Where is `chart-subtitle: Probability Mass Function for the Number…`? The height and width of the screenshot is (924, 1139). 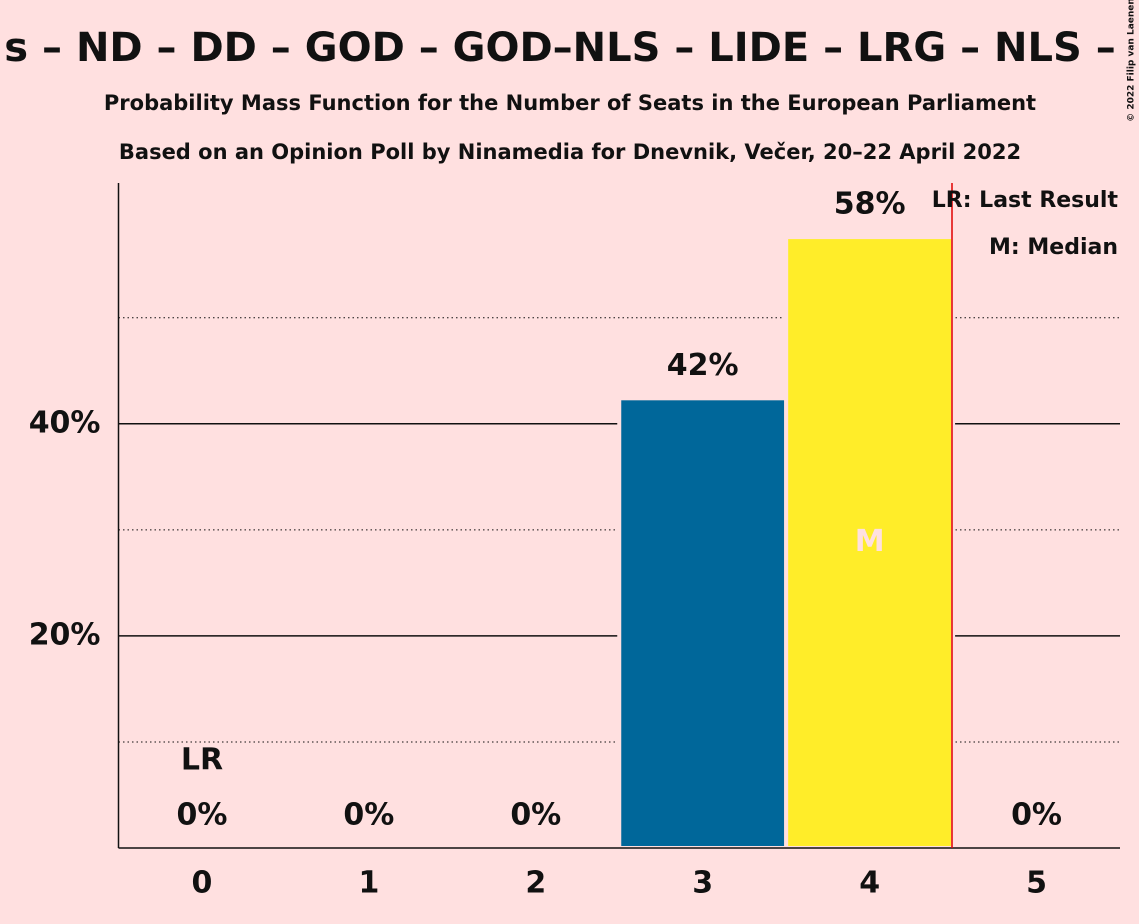
chart-subtitle: Probability Mass Function for the Number… is located at coordinates (570, 103).